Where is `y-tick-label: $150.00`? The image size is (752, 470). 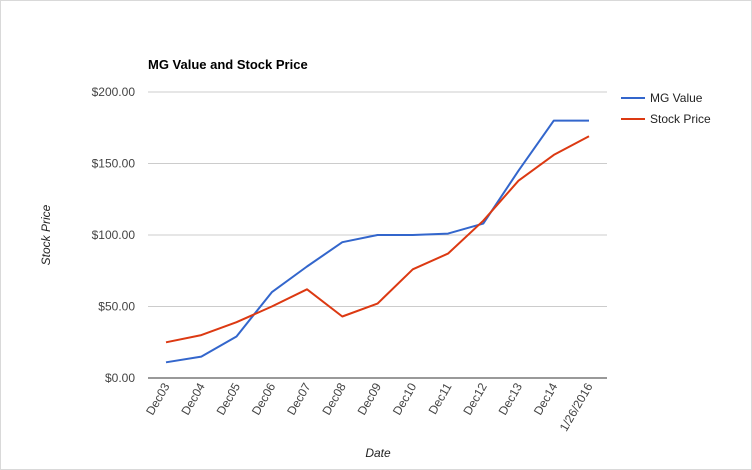 y-tick-label: $150.00 is located at coordinates (114, 164).